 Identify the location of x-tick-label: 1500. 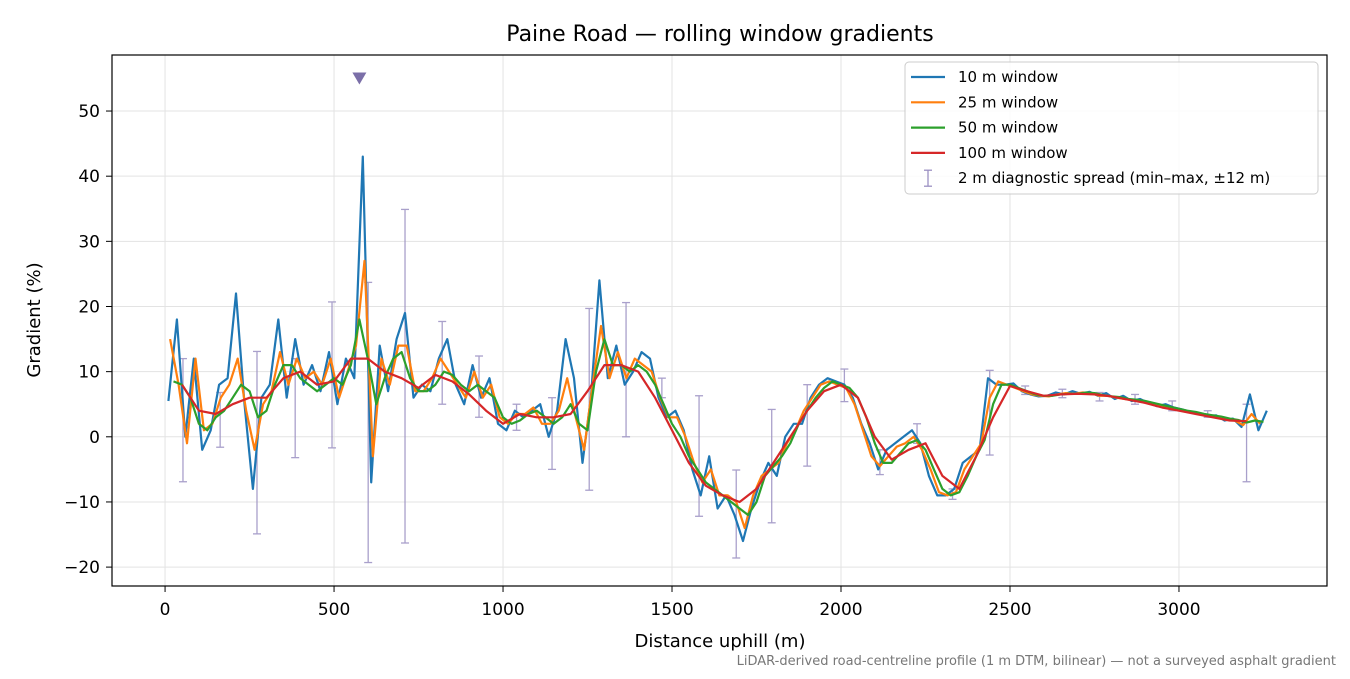
(671, 610).